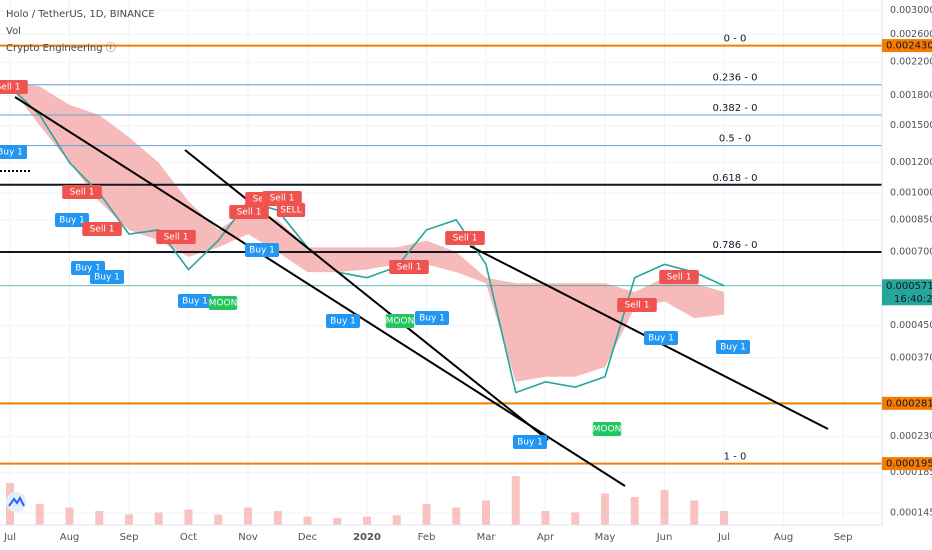 This screenshot has height=550, width=932. I want to click on fib-label: 0 - 0, so click(735, 39).